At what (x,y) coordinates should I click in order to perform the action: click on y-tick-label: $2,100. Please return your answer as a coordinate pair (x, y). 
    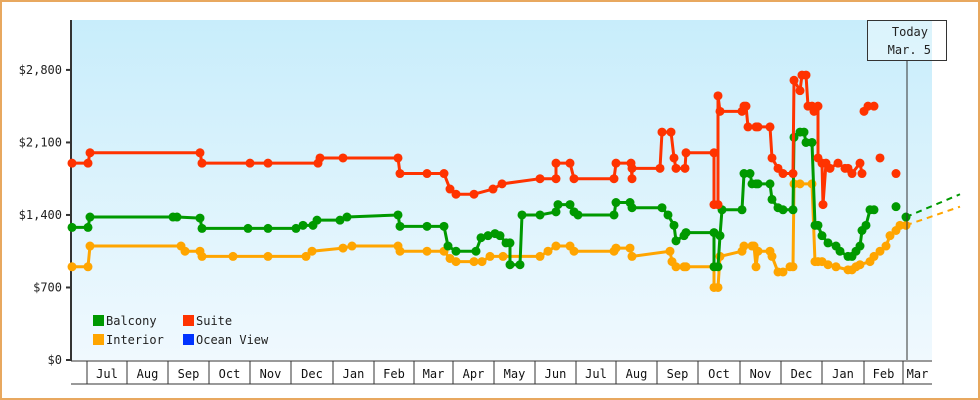
    Looking at the image, I should click on (40, 142).